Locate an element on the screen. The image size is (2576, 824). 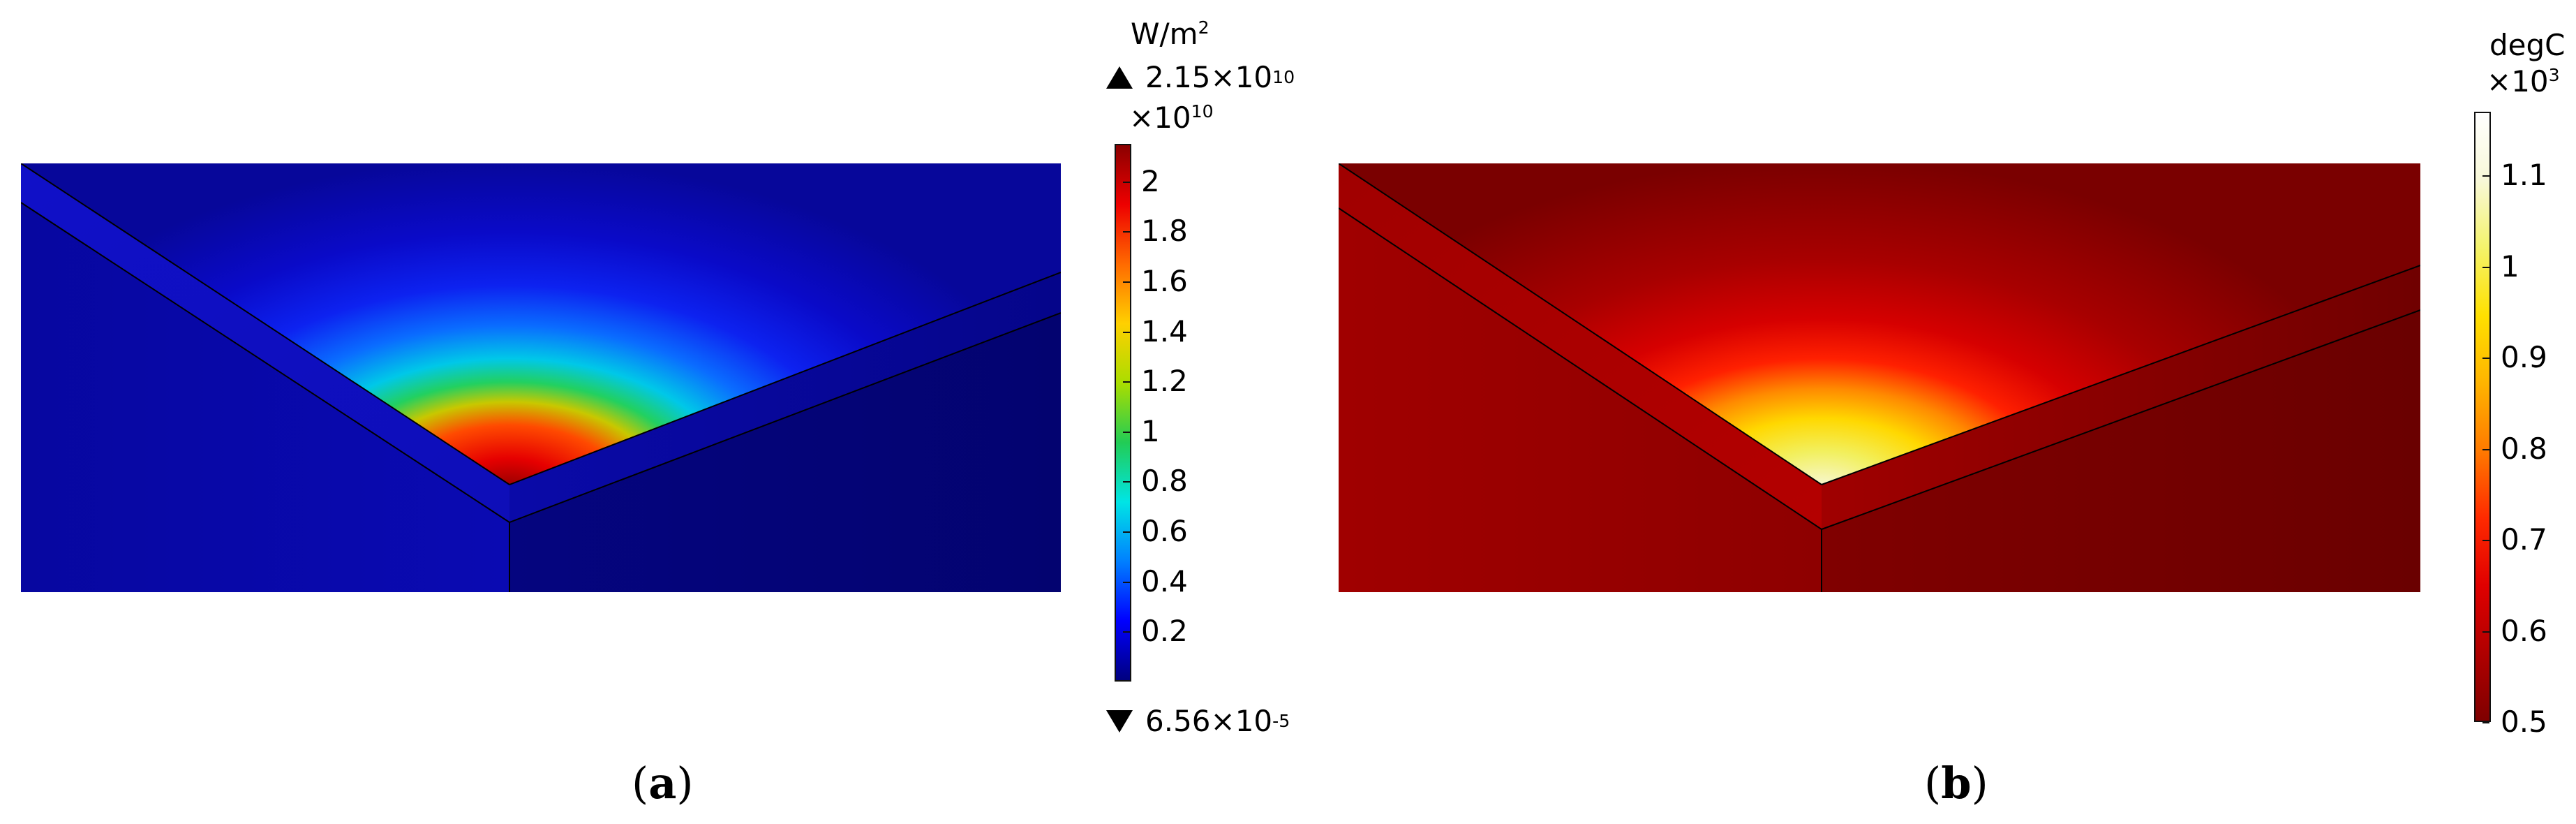
colorbar-tick-label: 0.9 is located at coordinates (2524, 357).